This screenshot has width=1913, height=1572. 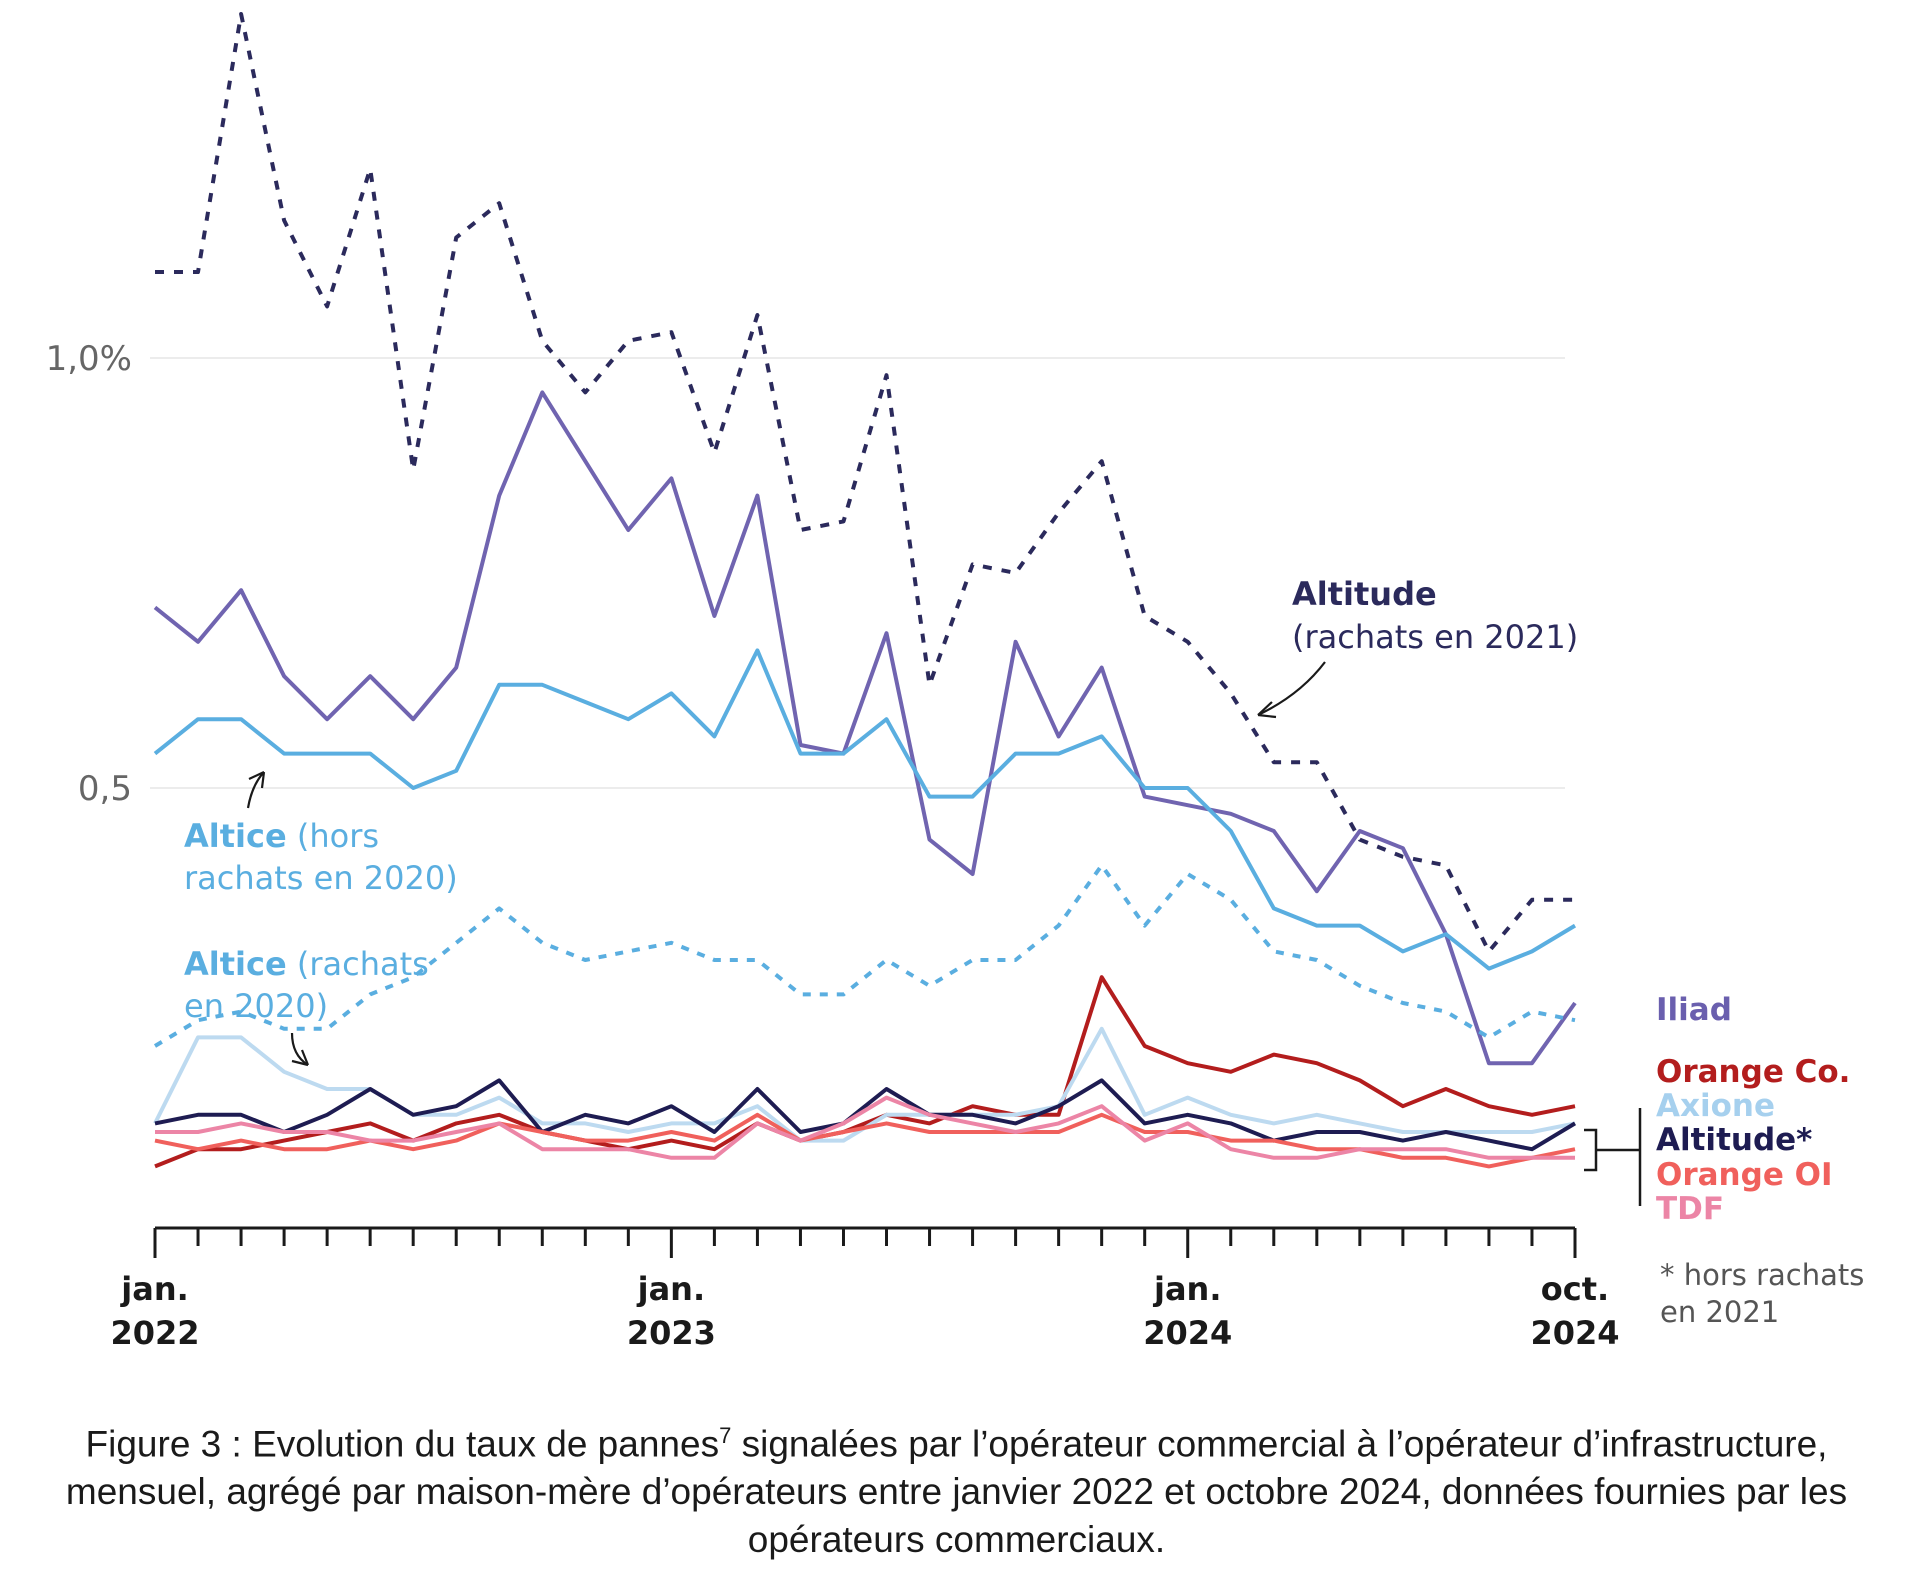 I want to click on x-tick-label: 2023, so click(x=671, y=1333).